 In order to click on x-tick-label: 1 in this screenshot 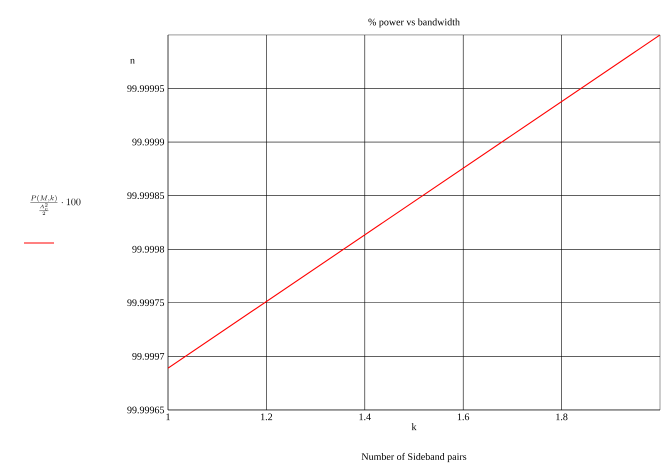, I will do `click(168, 417)`.